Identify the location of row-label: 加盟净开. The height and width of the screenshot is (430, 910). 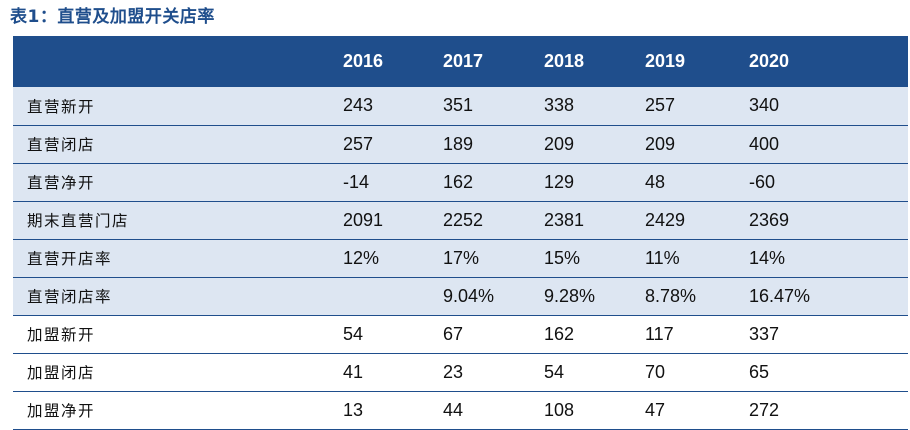
(61, 411).